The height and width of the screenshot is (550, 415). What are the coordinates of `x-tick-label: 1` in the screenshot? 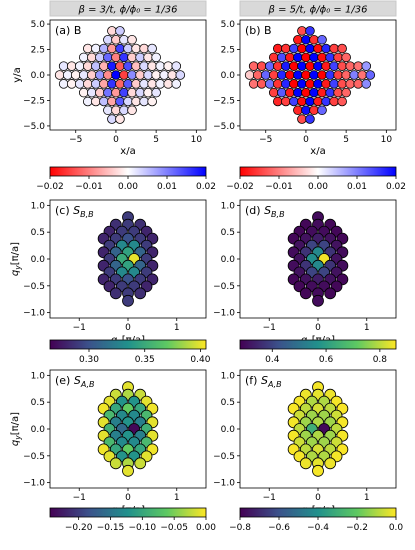 It's located at (177, 498).